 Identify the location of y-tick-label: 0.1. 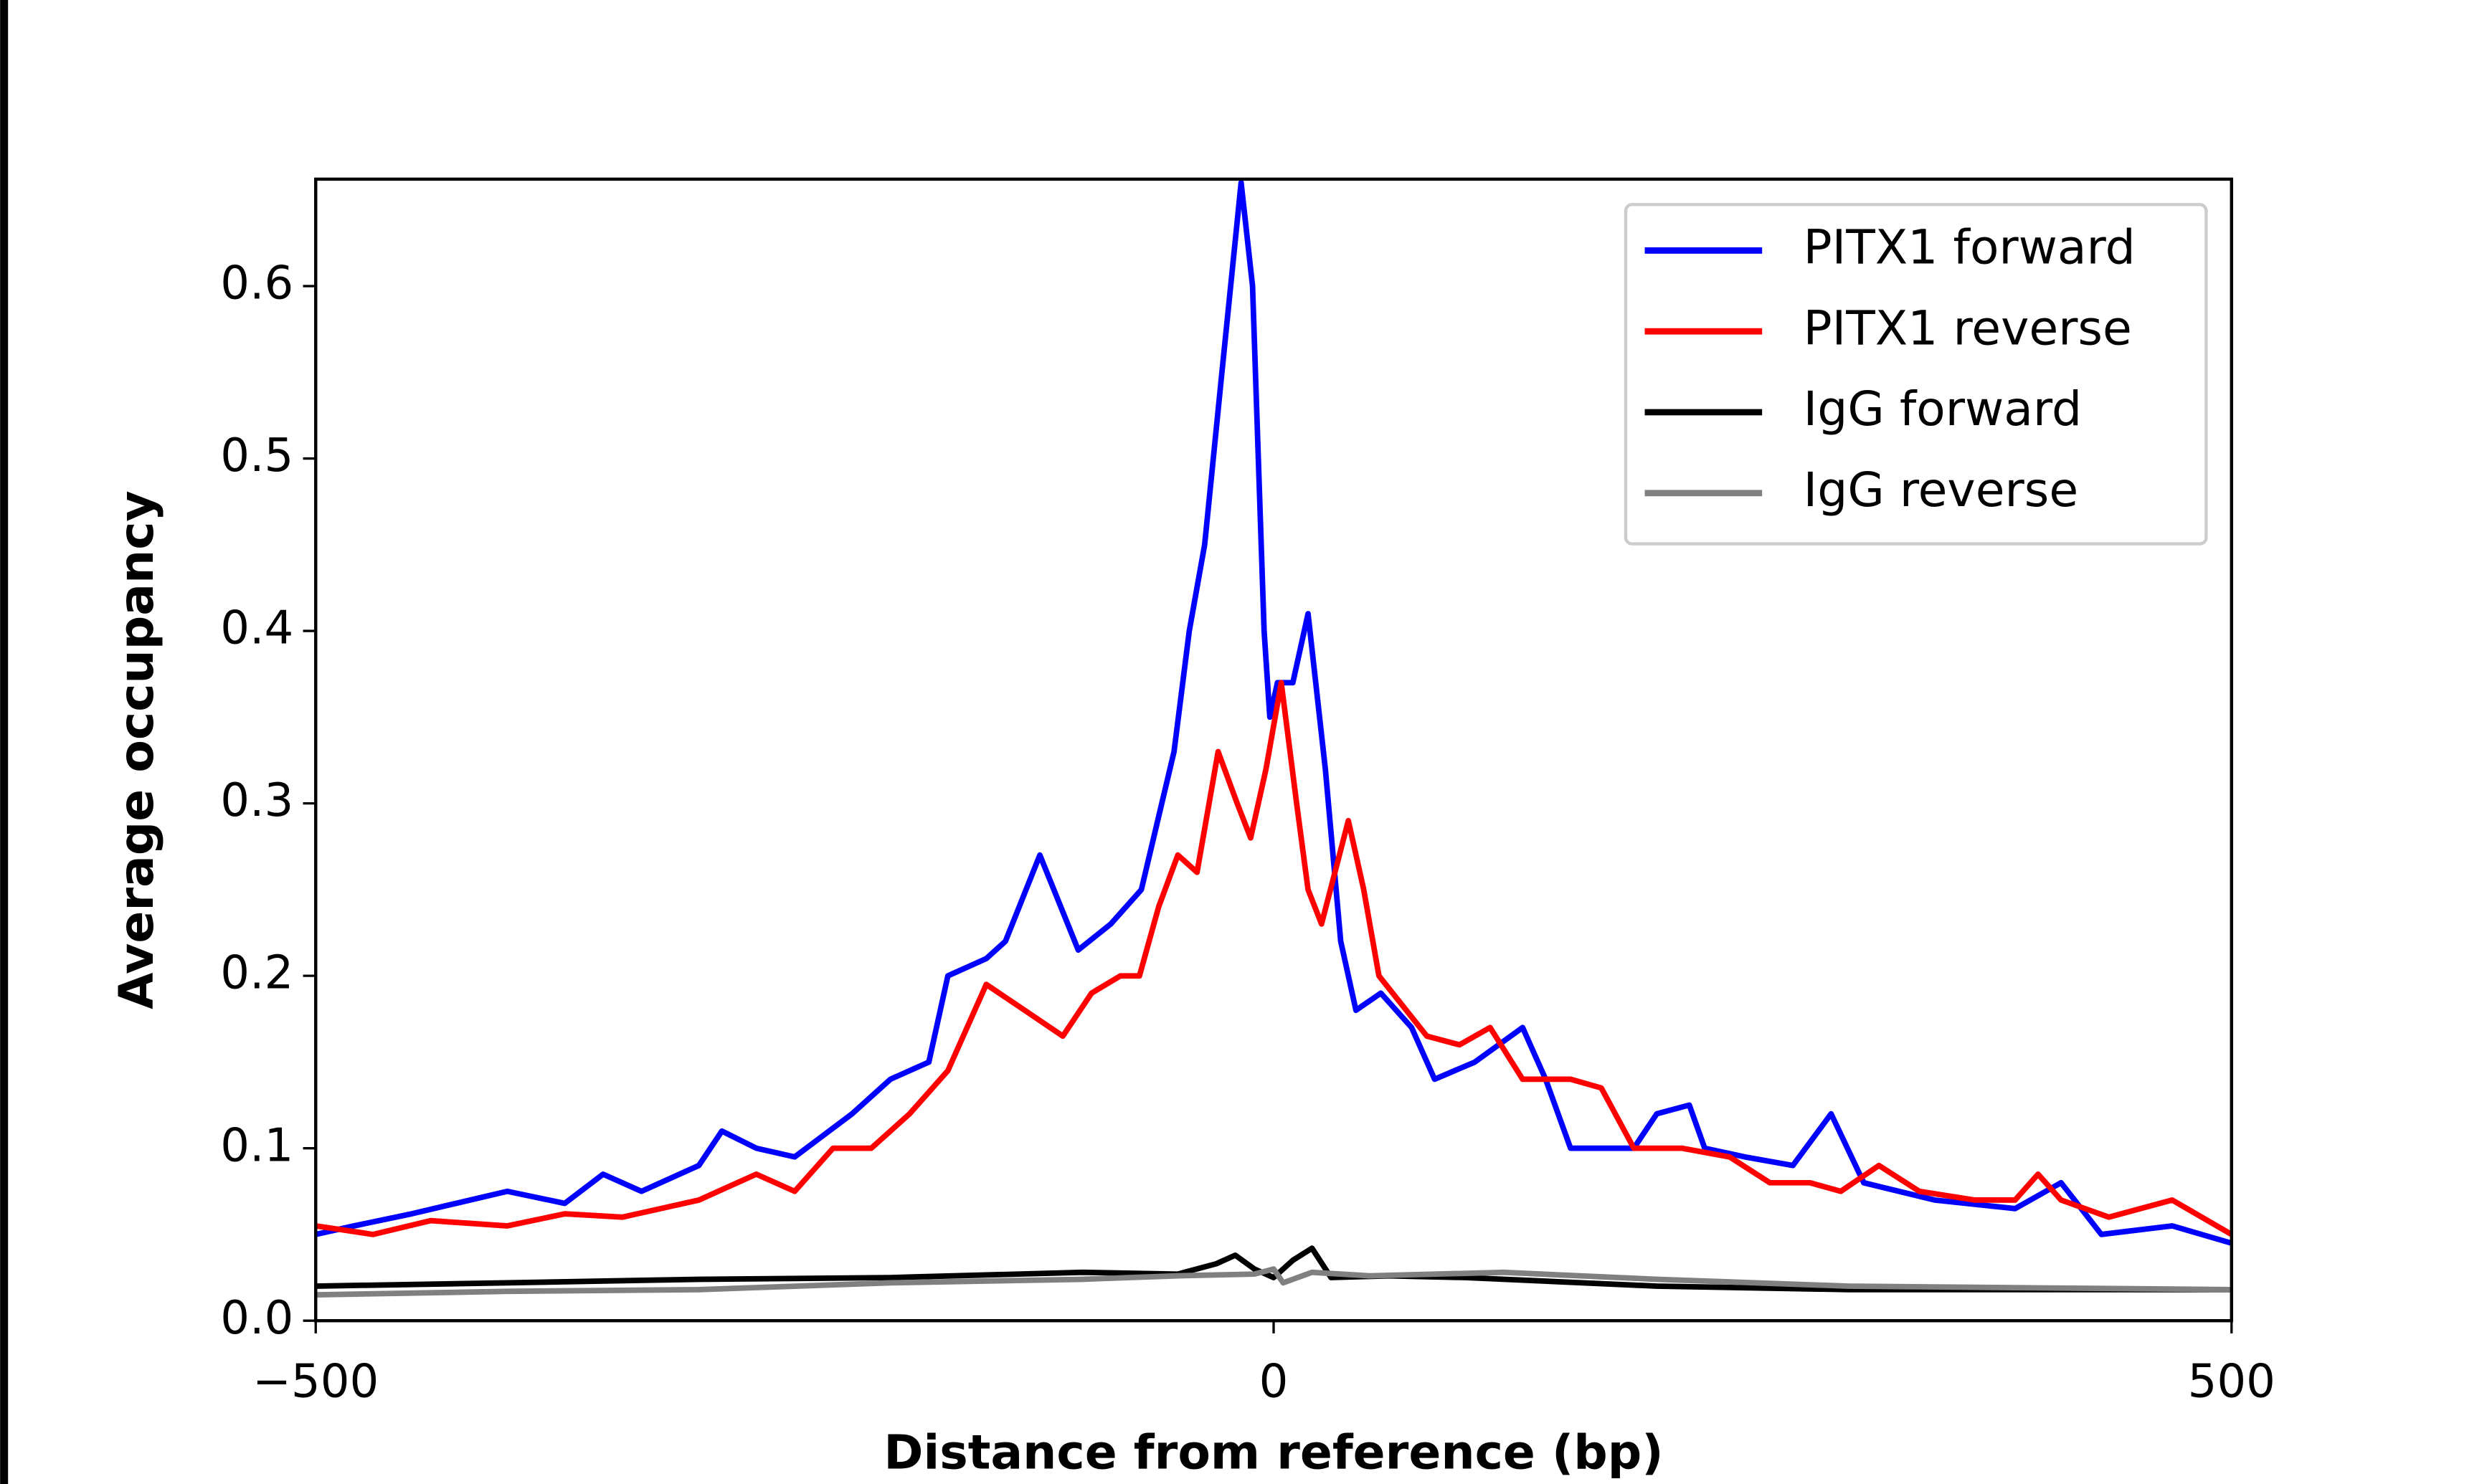
(257, 1145).